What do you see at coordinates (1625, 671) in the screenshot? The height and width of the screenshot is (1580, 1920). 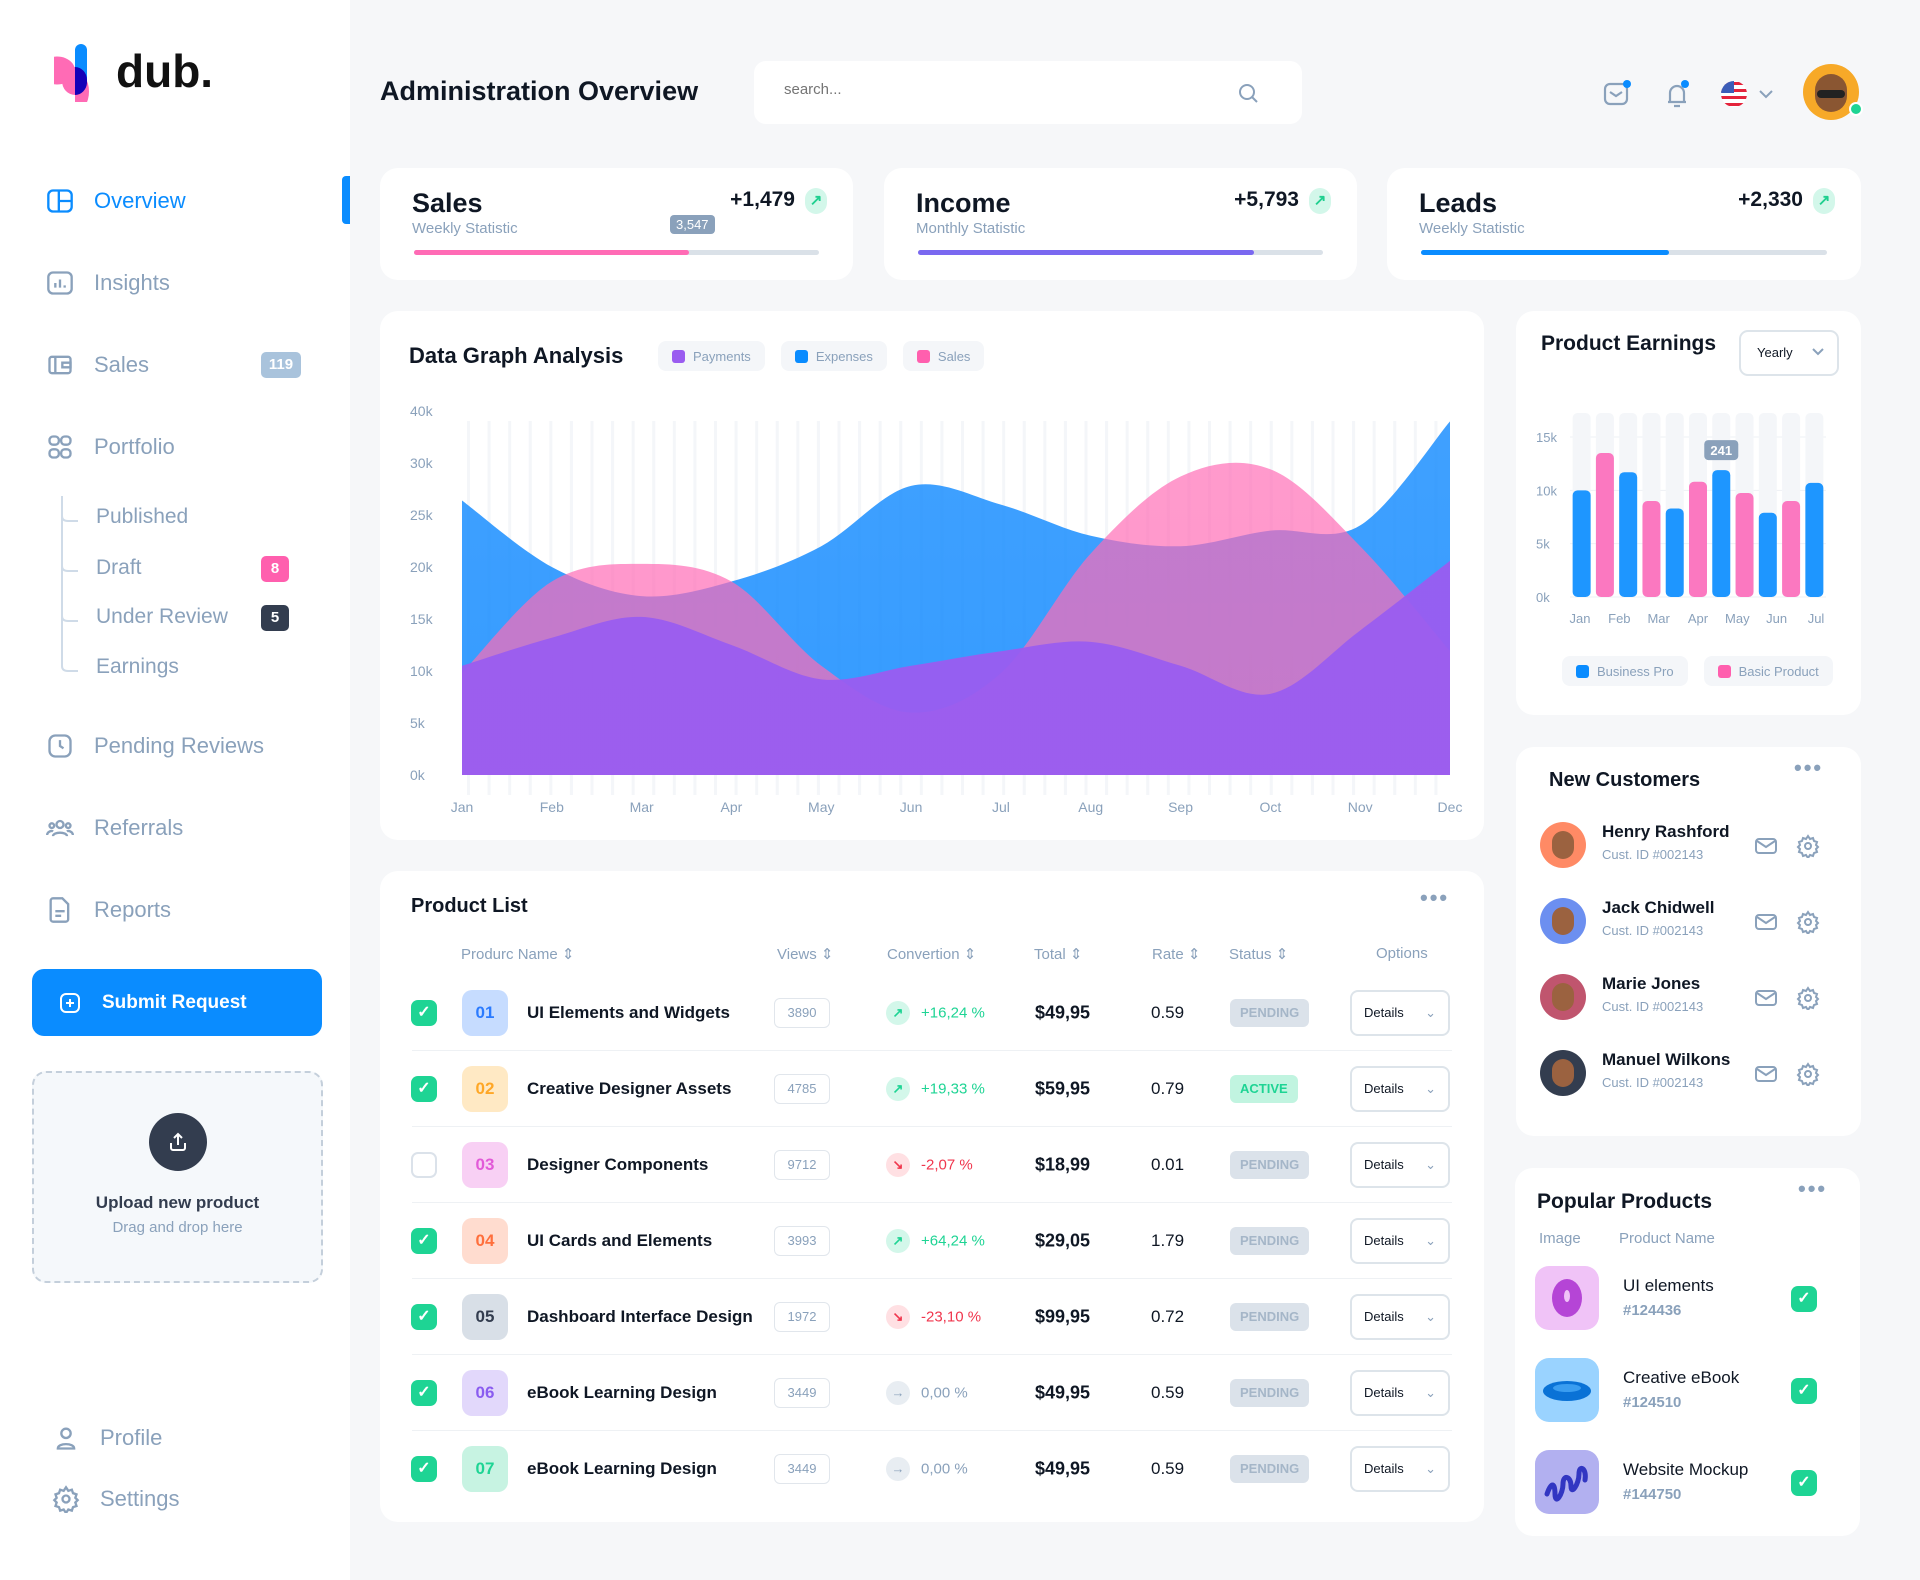 I see `legend-business-pro: Business Pro` at bounding box center [1625, 671].